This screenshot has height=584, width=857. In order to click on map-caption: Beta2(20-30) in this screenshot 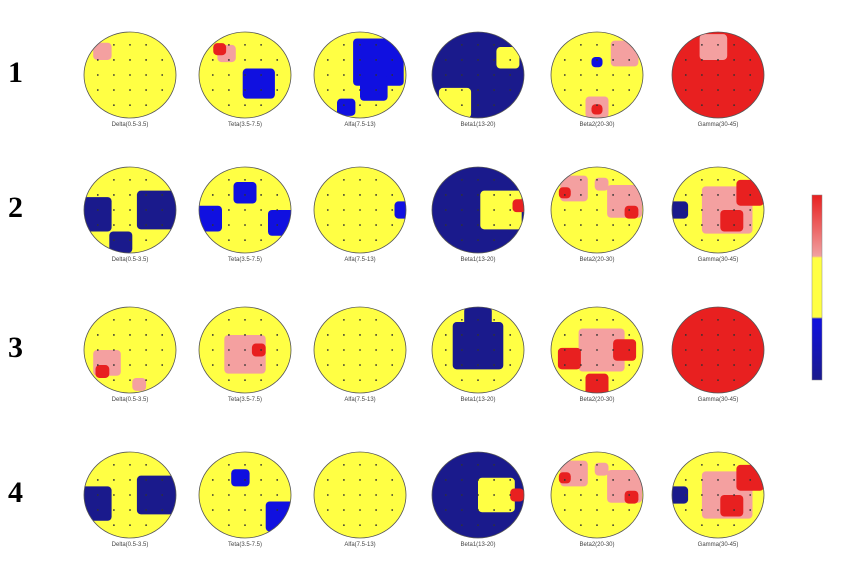, I will do `click(596, 260)`.